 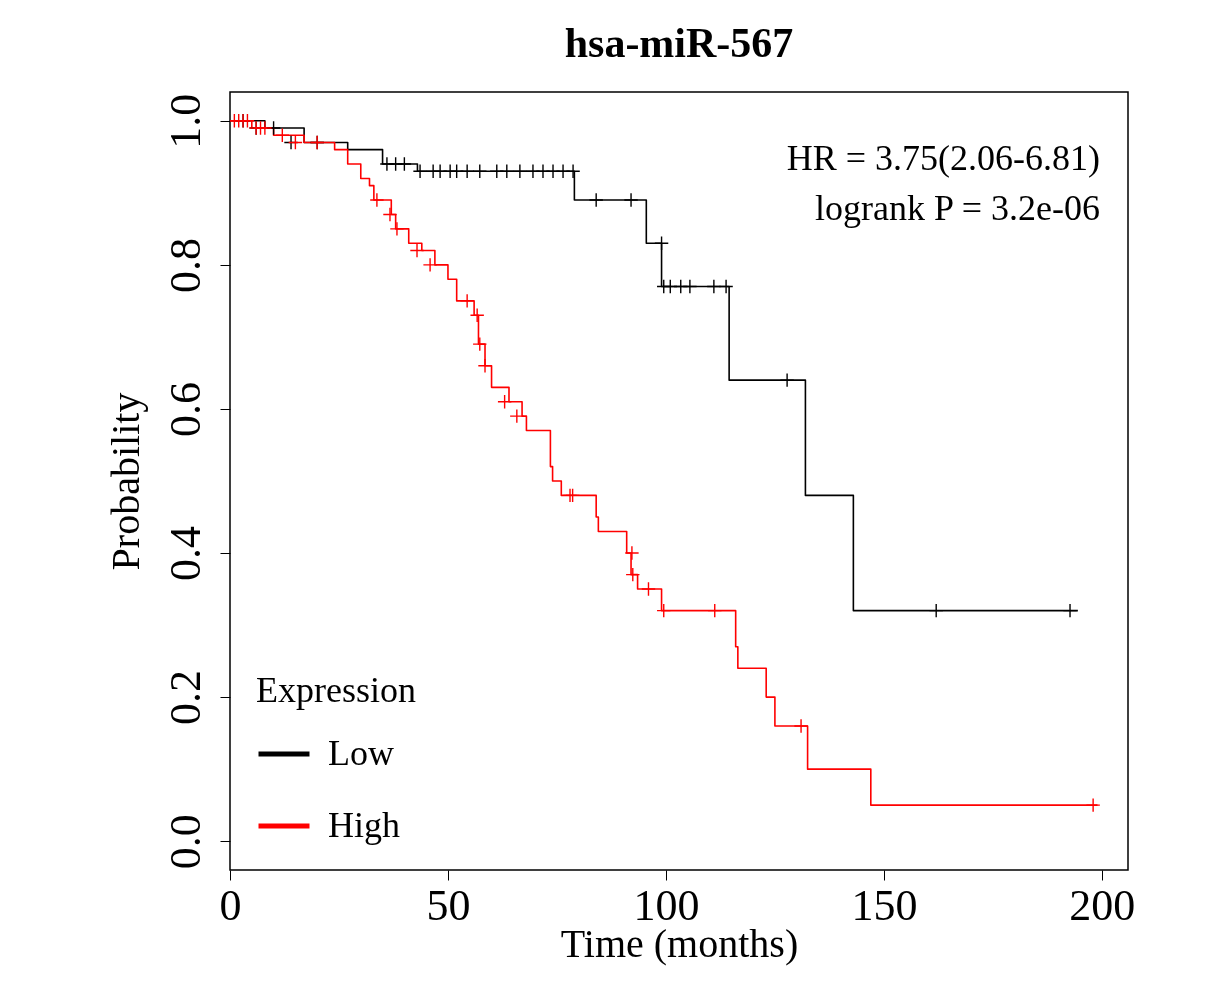 What do you see at coordinates (361, 753) in the screenshot?
I see `legend-label: Low` at bounding box center [361, 753].